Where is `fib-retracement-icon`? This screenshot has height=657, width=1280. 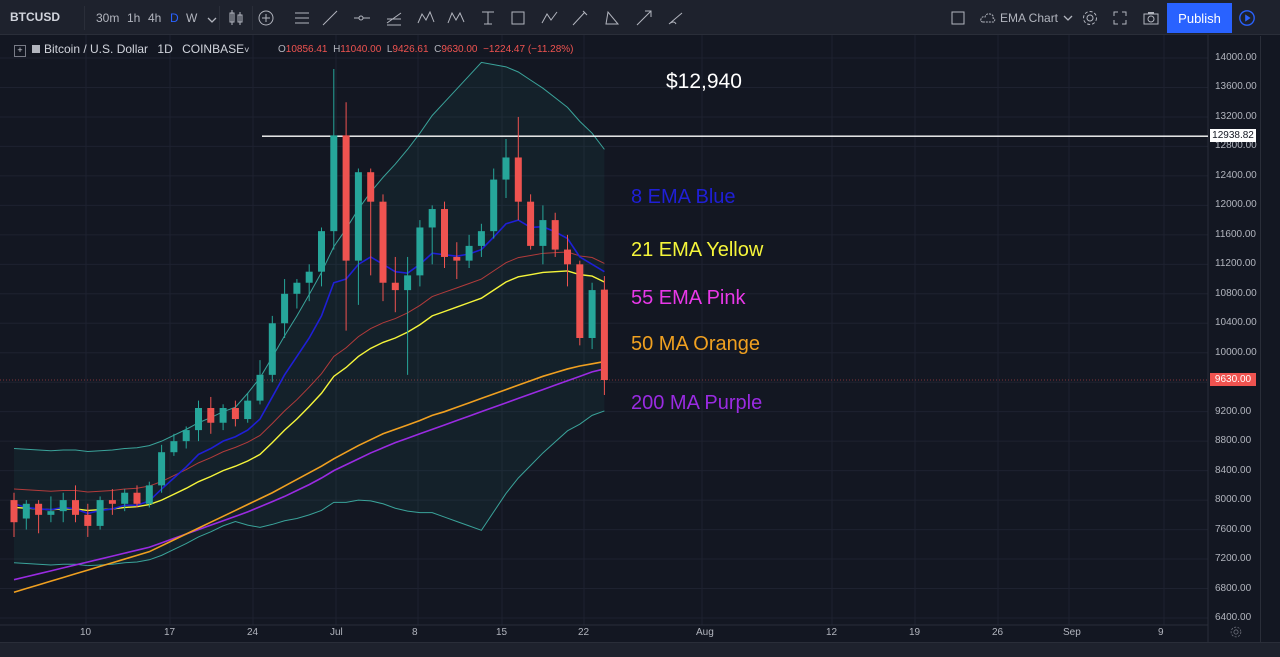
fib-retracement-icon is located at coordinates (488, 18).